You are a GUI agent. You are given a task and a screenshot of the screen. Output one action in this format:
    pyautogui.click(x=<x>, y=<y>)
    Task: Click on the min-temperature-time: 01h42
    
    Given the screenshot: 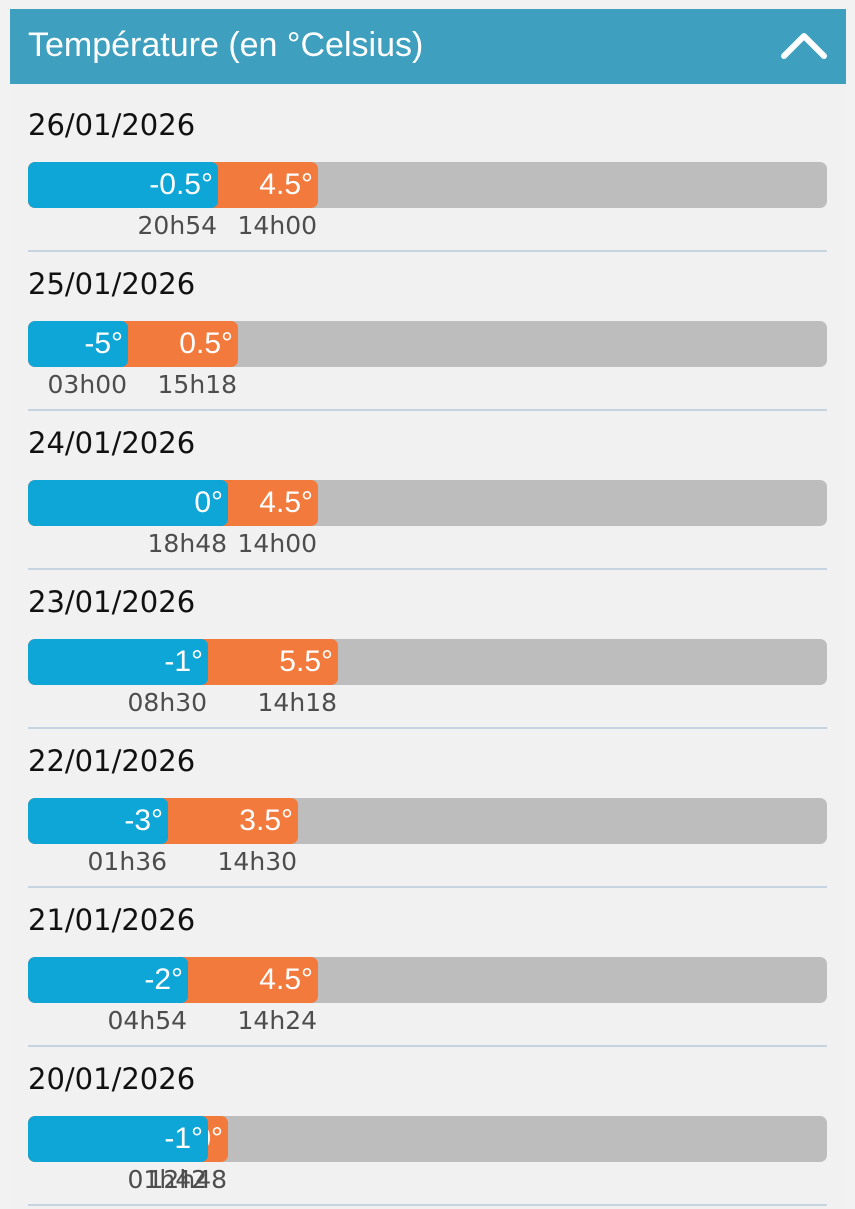 What is the action you would take?
    pyautogui.click(x=167, y=1179)
    